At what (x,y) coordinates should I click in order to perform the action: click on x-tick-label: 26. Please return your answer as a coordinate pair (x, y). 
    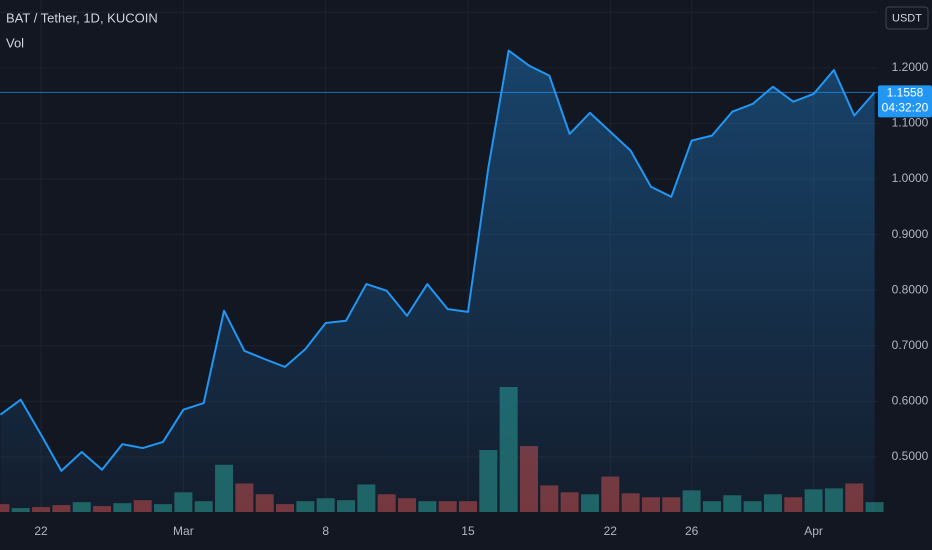
    Looking at the image, I should click on (692, 531).